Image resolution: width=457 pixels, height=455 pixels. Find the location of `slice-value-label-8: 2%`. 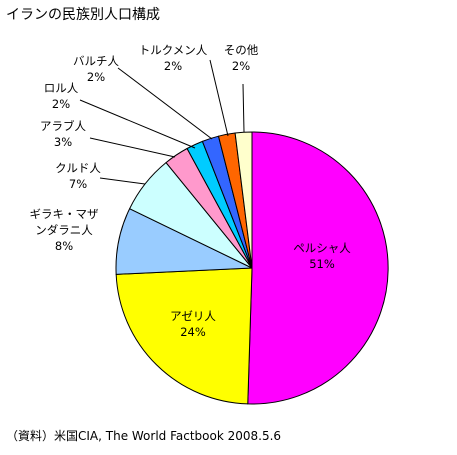

slice-value-label-8: 2% is located at coordinates (173, 66).